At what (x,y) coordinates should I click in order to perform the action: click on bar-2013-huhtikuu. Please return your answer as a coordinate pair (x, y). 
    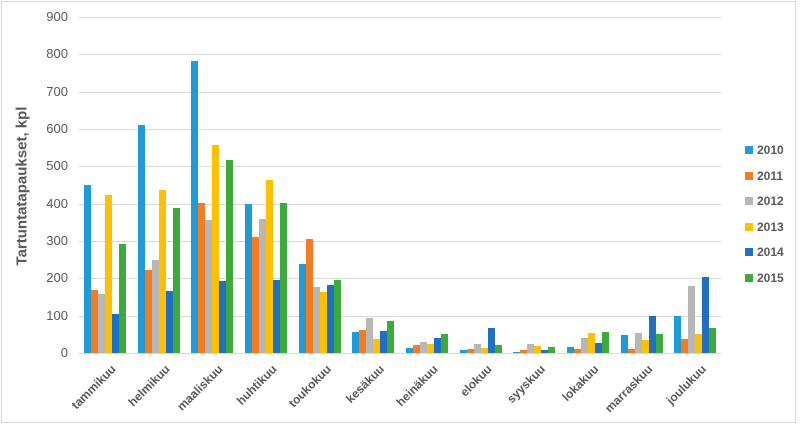
    Looking at the image, I should click on (269, 266).